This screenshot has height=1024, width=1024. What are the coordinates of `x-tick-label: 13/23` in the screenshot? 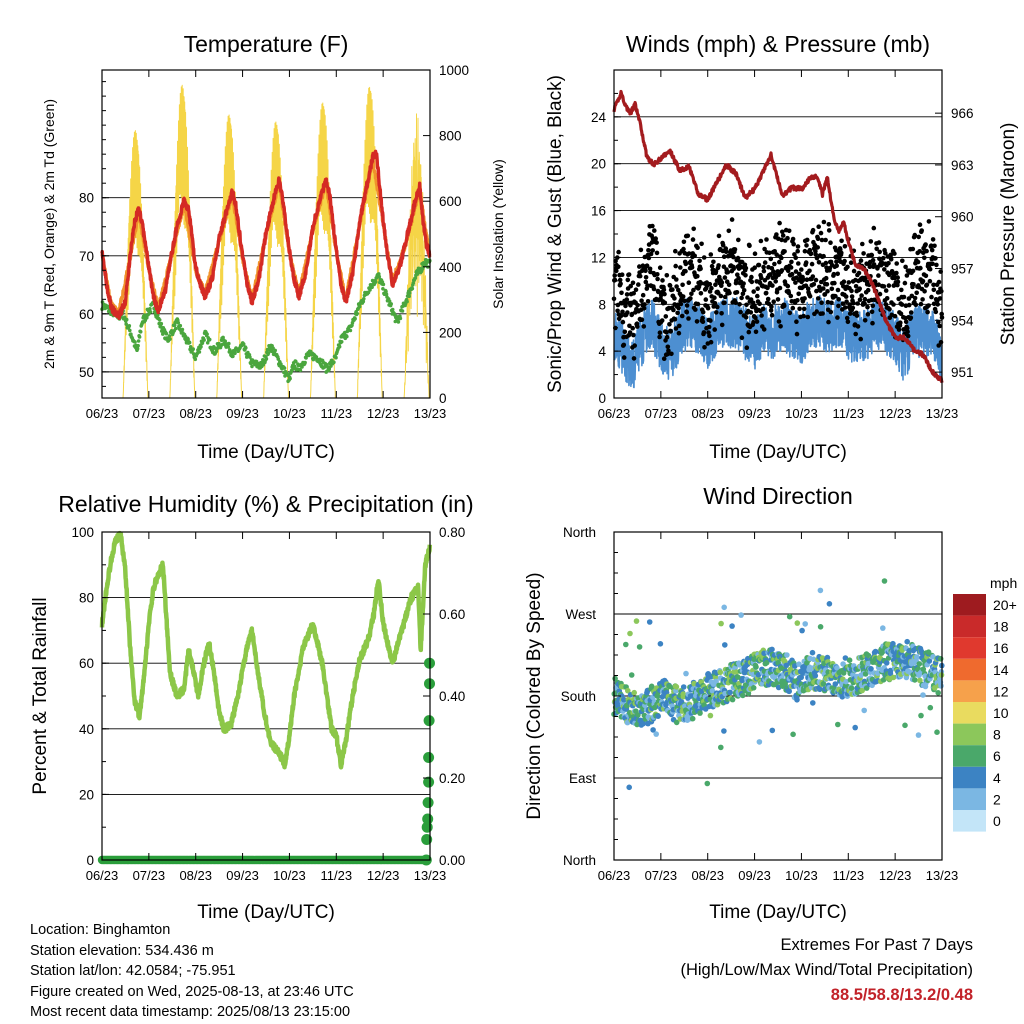 It's located at (430, 875).